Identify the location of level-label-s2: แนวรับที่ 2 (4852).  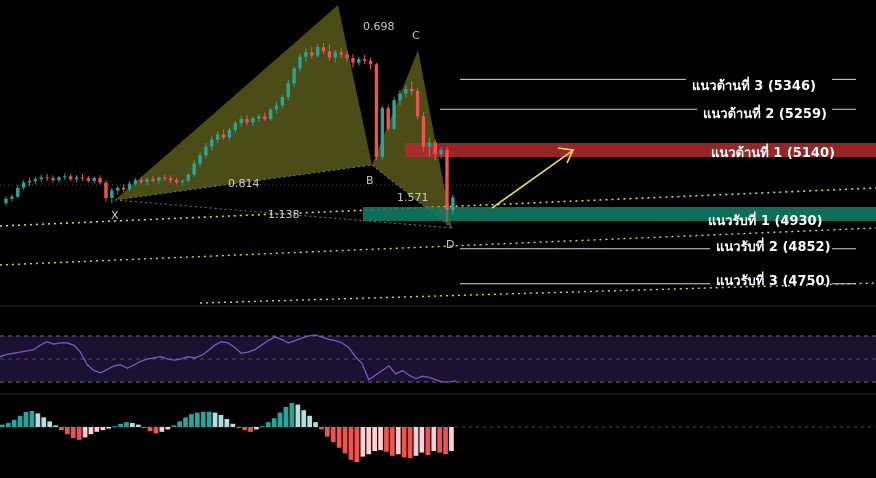
(773, 246).